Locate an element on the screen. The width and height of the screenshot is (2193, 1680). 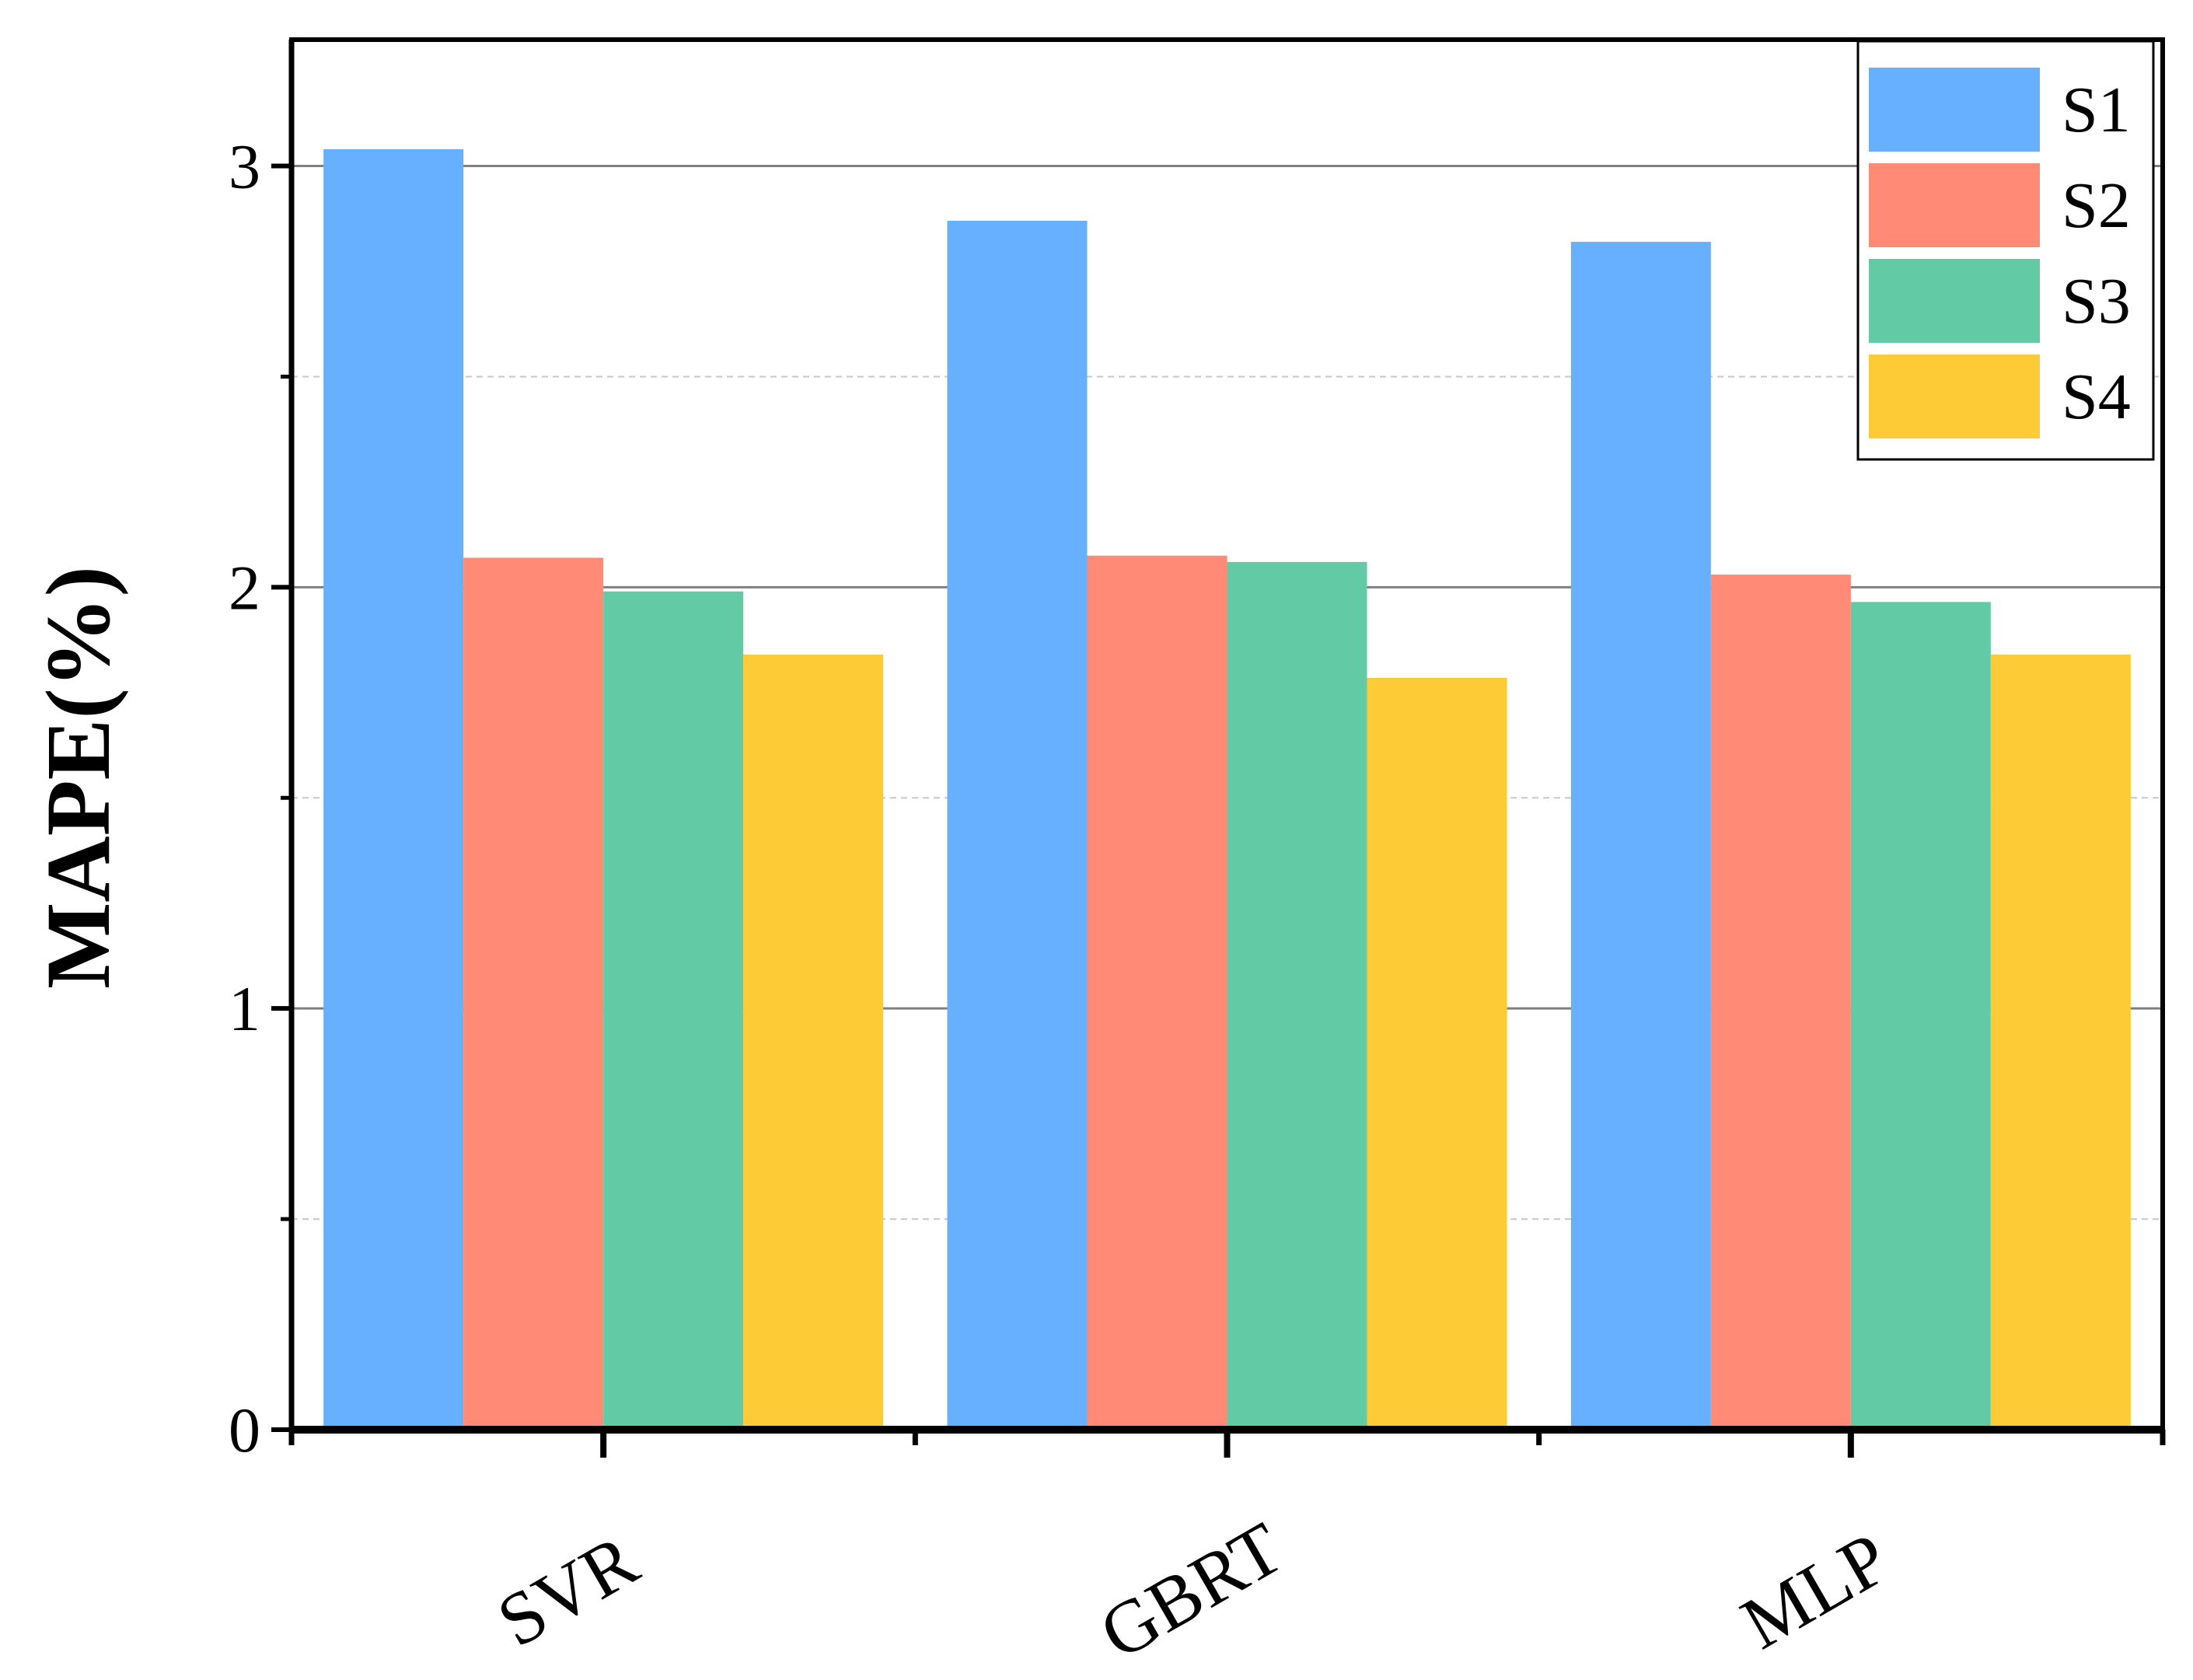
bar-s3-mlp is located at coordinates (1921, 1016).